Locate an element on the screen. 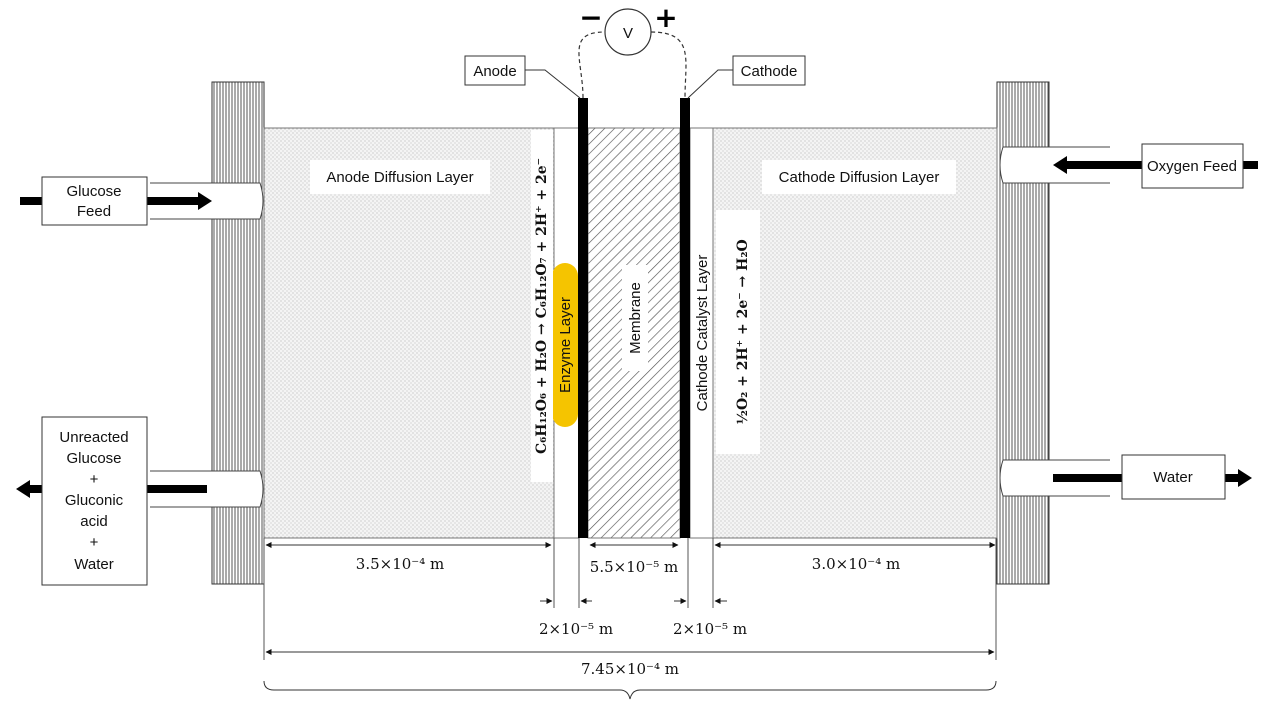  membrane-label-box is located at coordinates (635, 318).